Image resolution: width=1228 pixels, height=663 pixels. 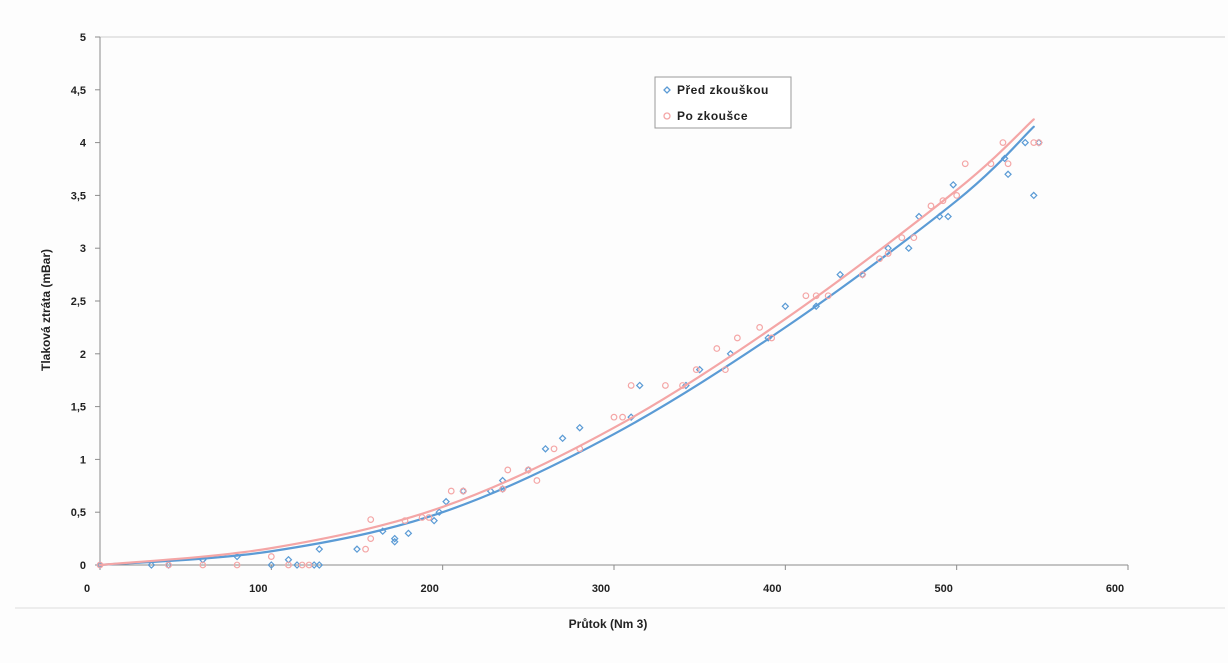 I want to click on legend-marker-before-test, so click(x=667, y=90).